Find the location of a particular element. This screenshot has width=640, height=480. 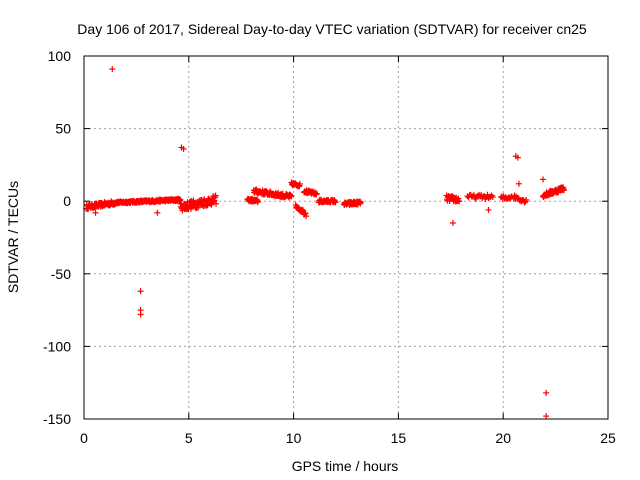

y-tick-label: 100 is located at coordinates (60, 56).